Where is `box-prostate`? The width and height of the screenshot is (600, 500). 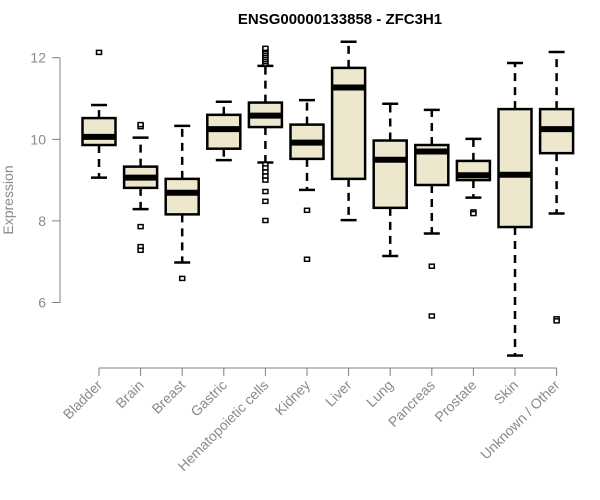 box-prostate is located at coordinates (473, 177).